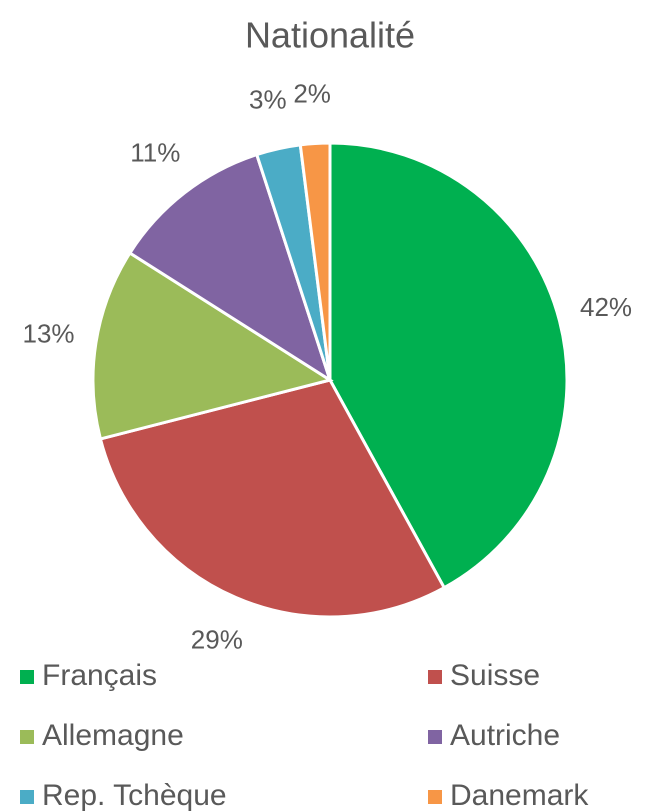 Image resolution: width=647 pixels, height=812 pixels. Describe the element at coordinates (606, 307) in the screenshot. I see `data-label: 42%` at that location.